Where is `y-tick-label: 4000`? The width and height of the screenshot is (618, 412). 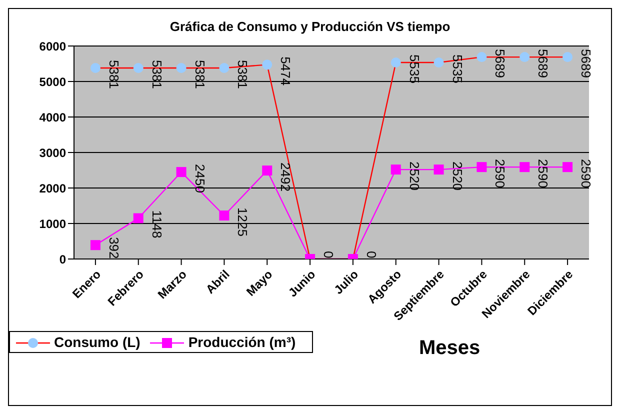 y-tick-label: 4000 is located at coordinates (52, 117).